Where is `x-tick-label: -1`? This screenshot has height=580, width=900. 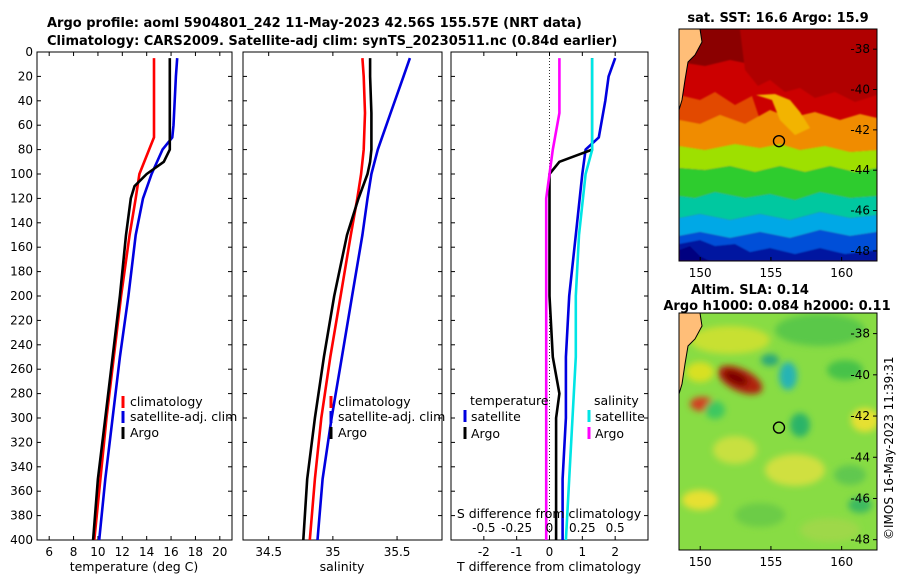
x-tick-label: -1 is located at coordinates (517, 552).